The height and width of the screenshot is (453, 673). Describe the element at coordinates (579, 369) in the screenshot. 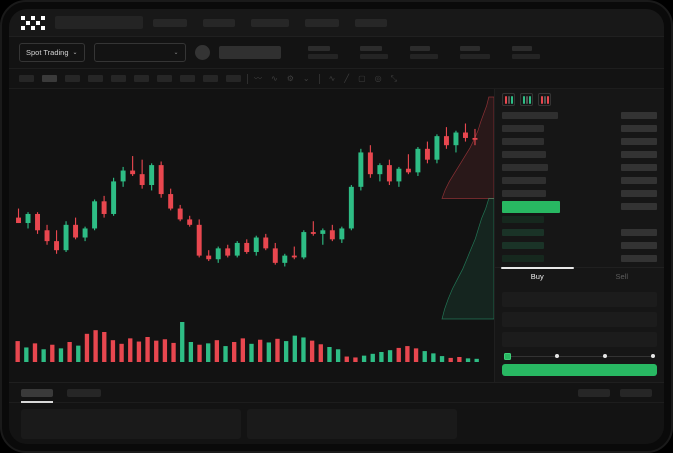

I see `submit-buy-button` at that location.